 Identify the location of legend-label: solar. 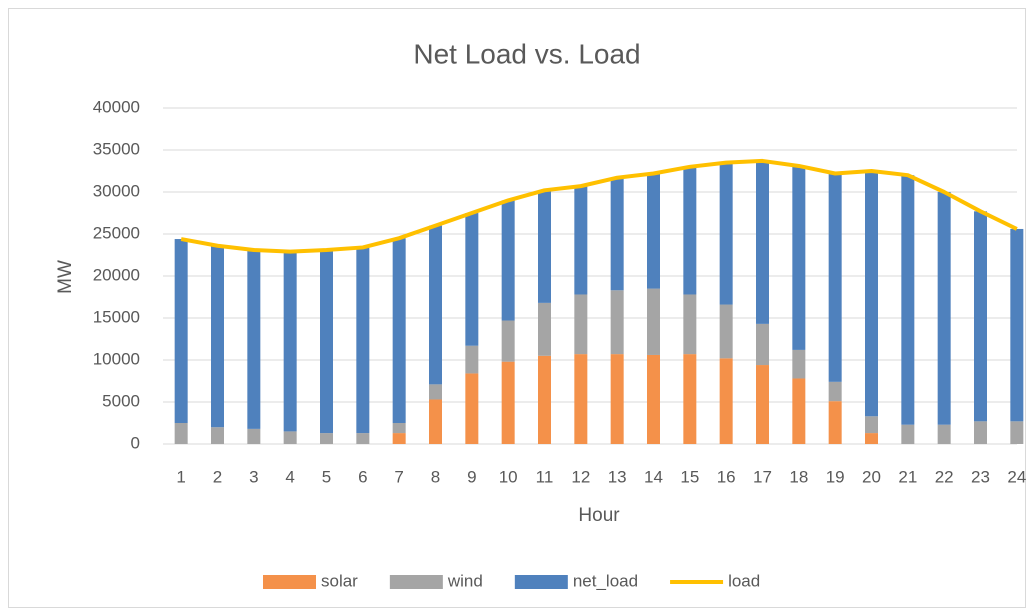
(339, 580).